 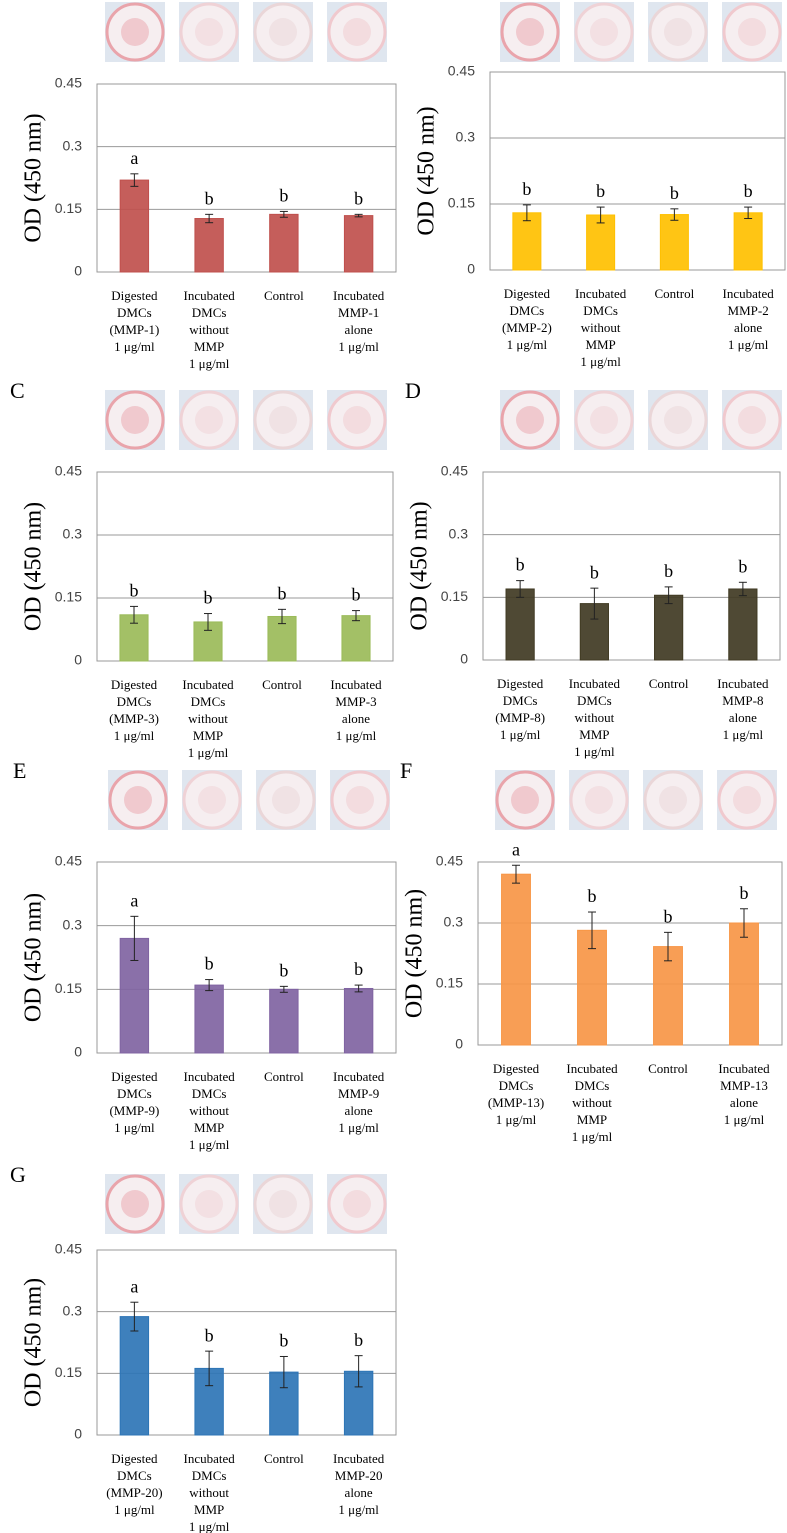 I want to click on x-tick-label: Digested DMCs (MMP-1) 1 μg/ml, so click(x=134, y=321).